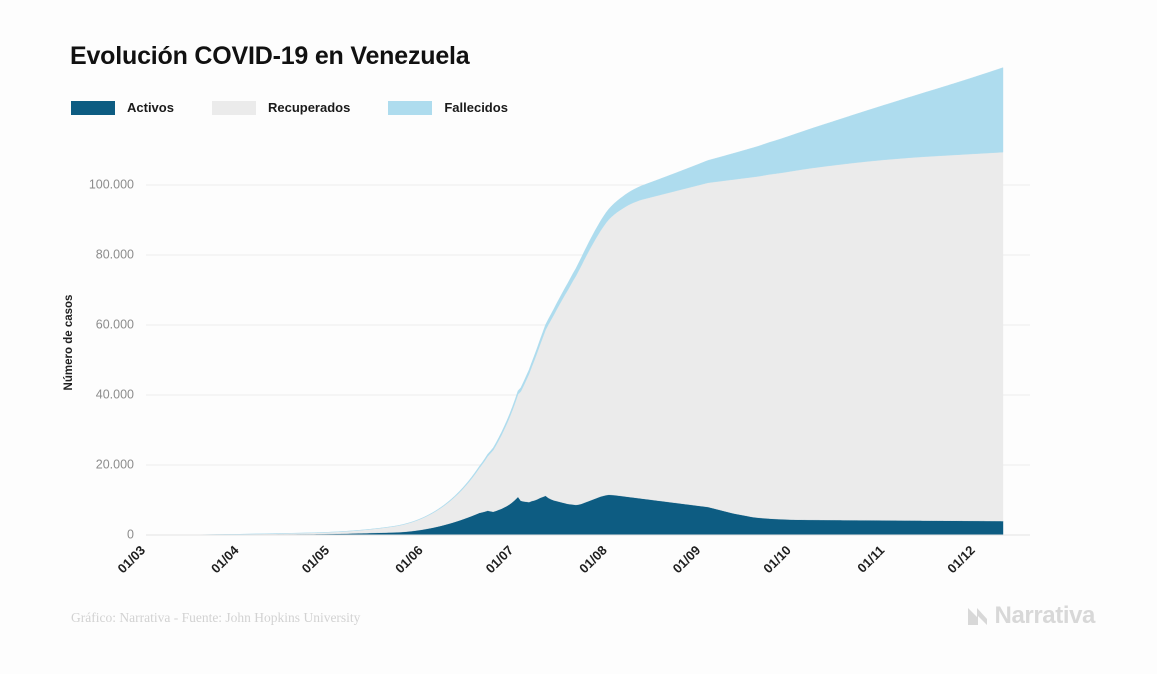  I want to click on legend-label-fallecidos: Fallecidos, so click(476, 107).